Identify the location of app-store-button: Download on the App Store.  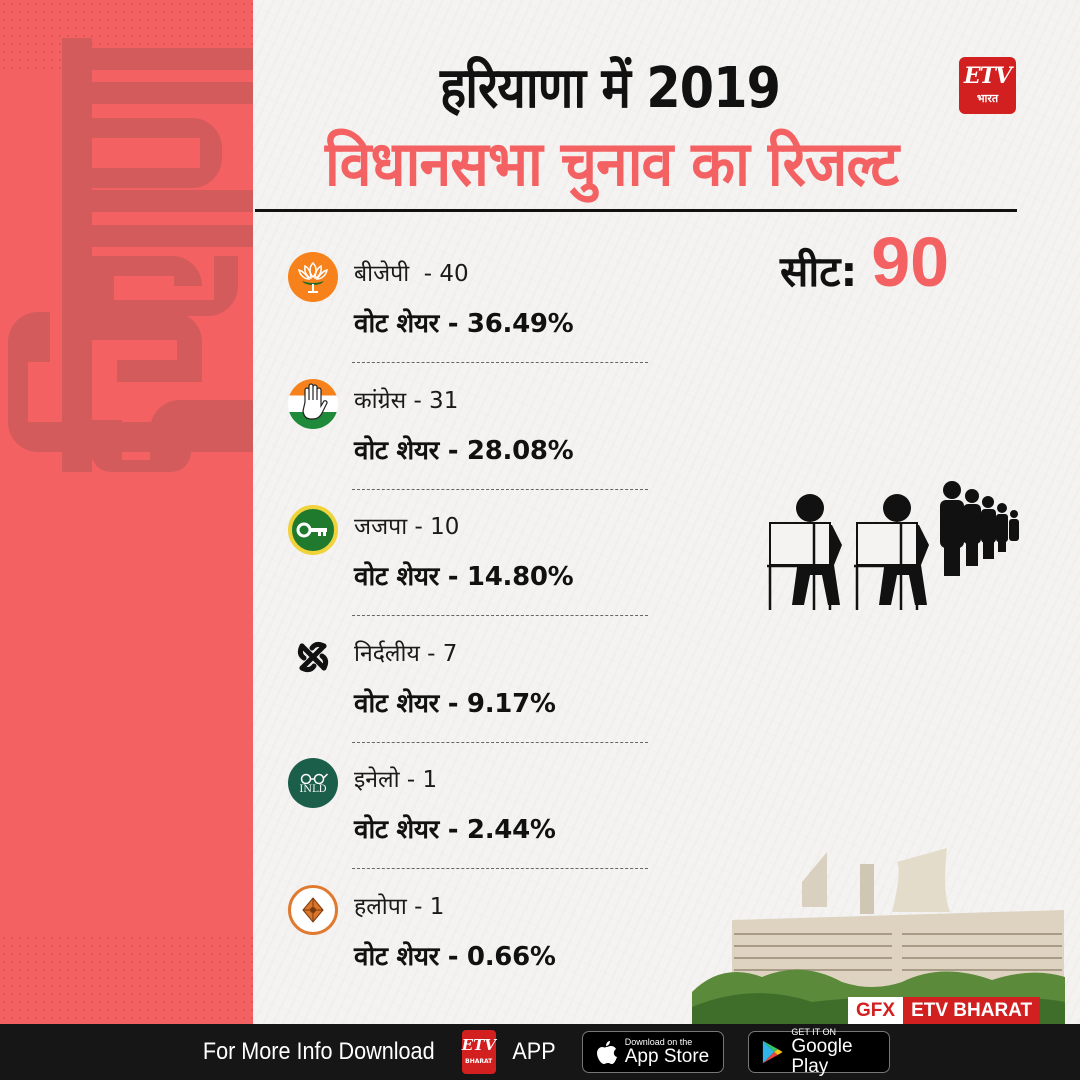
(652, 1052).